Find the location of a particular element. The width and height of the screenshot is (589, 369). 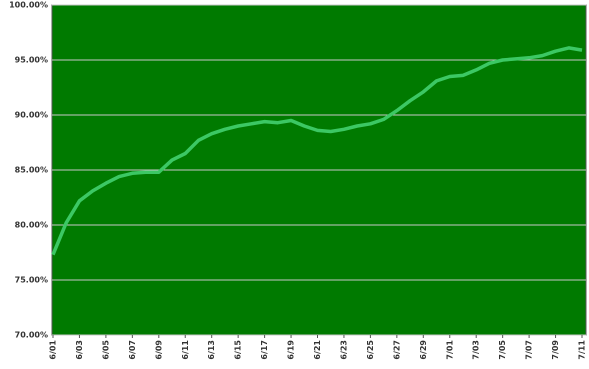

y-tick-label: 90.00% is located at coordinates (31, 115).